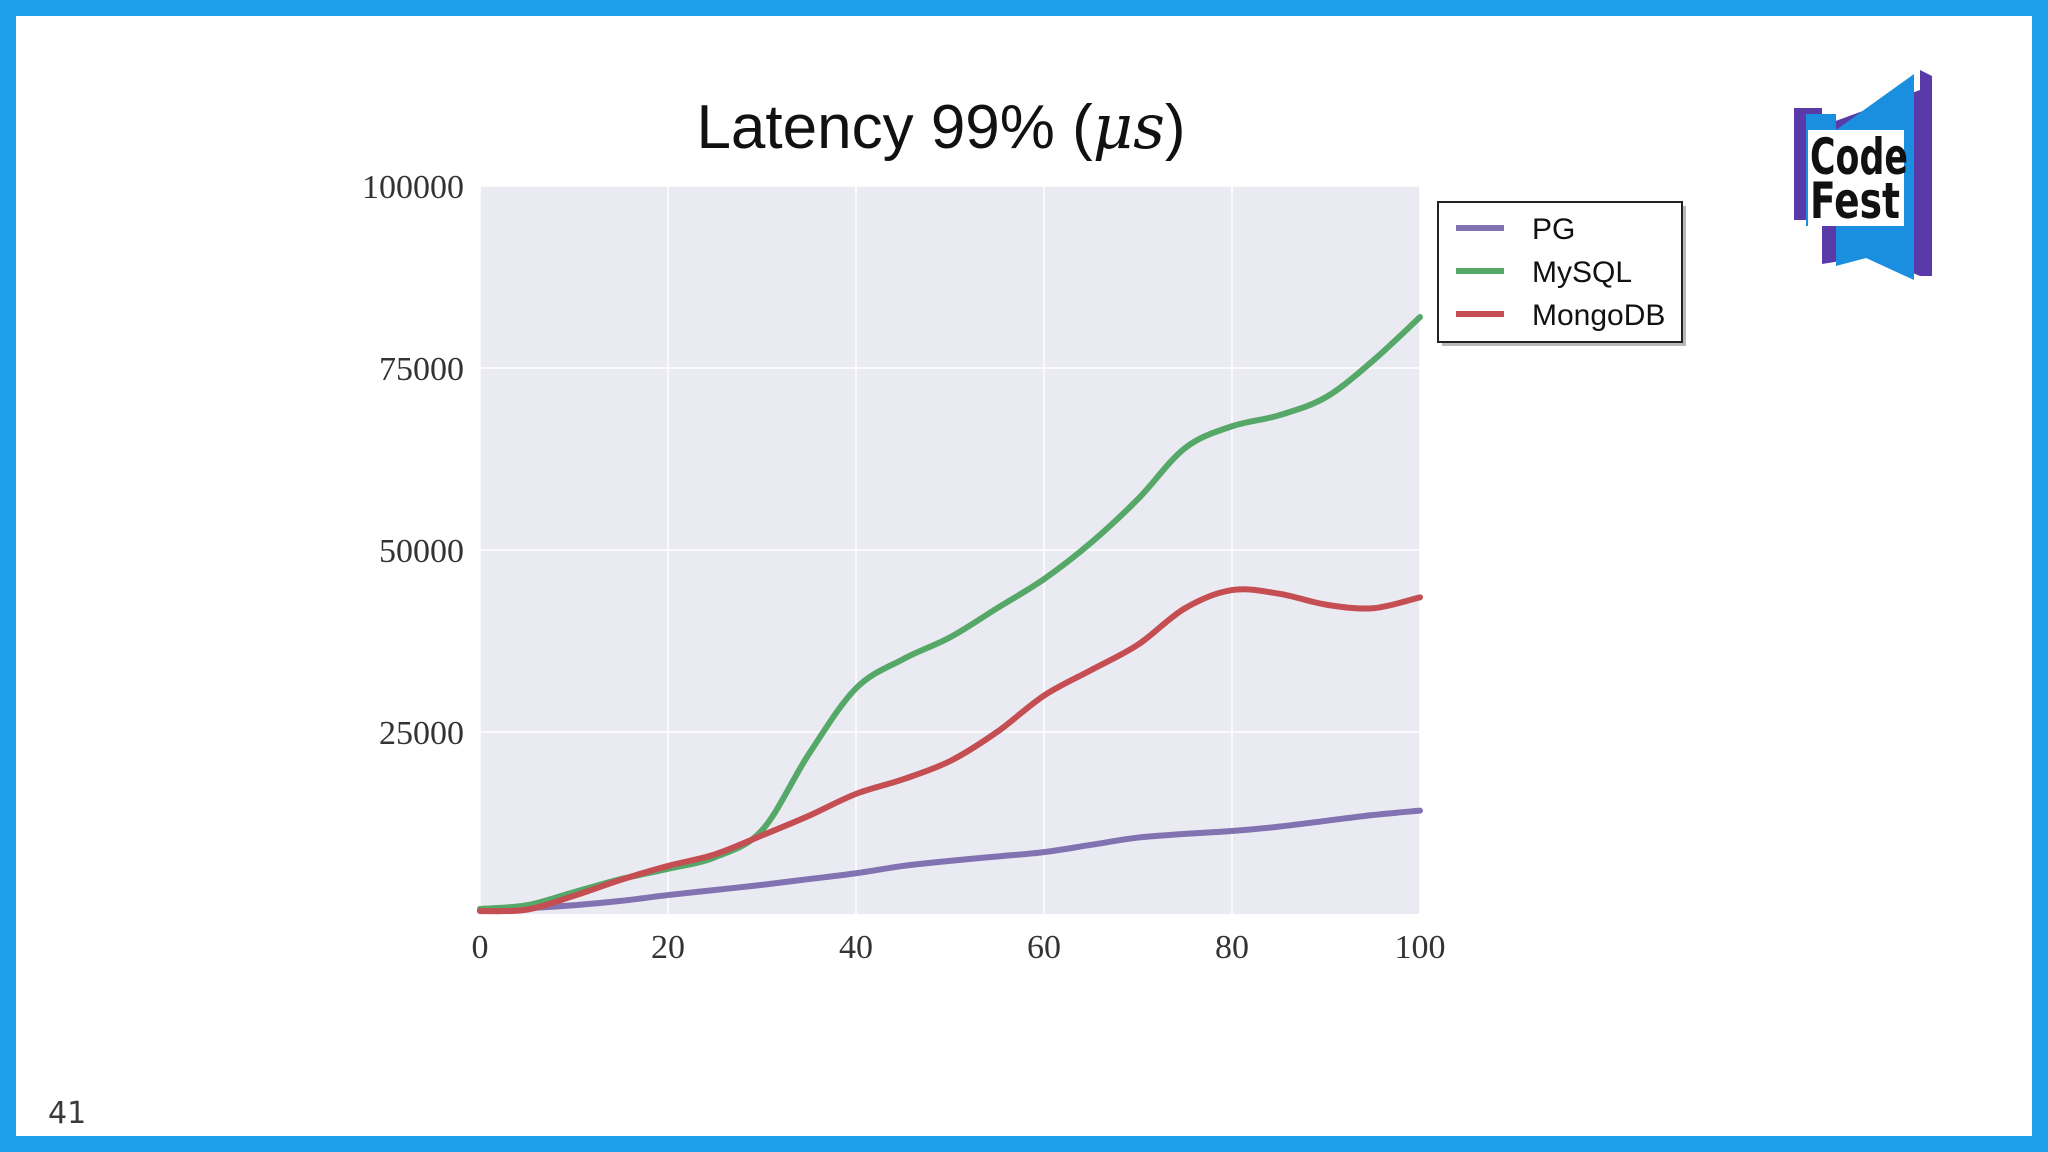 The width and height of the screenshot is (2048, 1152). What do you see at coordinates (67, 1113) in the screenshot?
I see `slide-number: 41` at bounding box center [67, 1113].